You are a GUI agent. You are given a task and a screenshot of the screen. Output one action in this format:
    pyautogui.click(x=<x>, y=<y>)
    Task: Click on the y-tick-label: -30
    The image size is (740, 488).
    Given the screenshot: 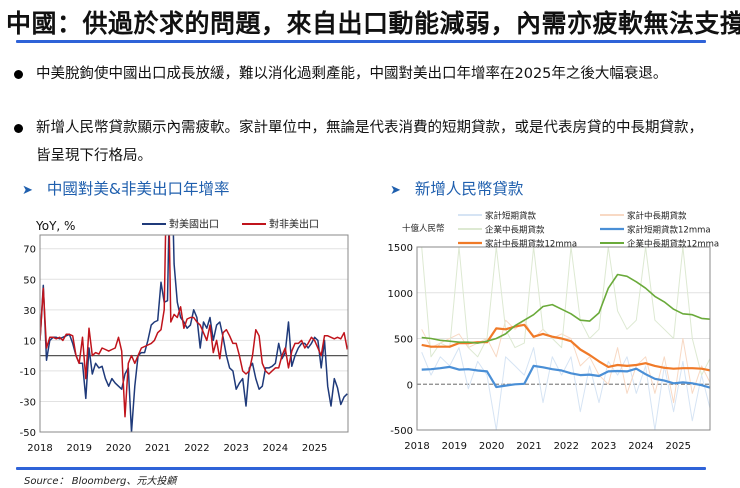 What is the action you would take?
    pyautogui.click(x=28, y=402)
    